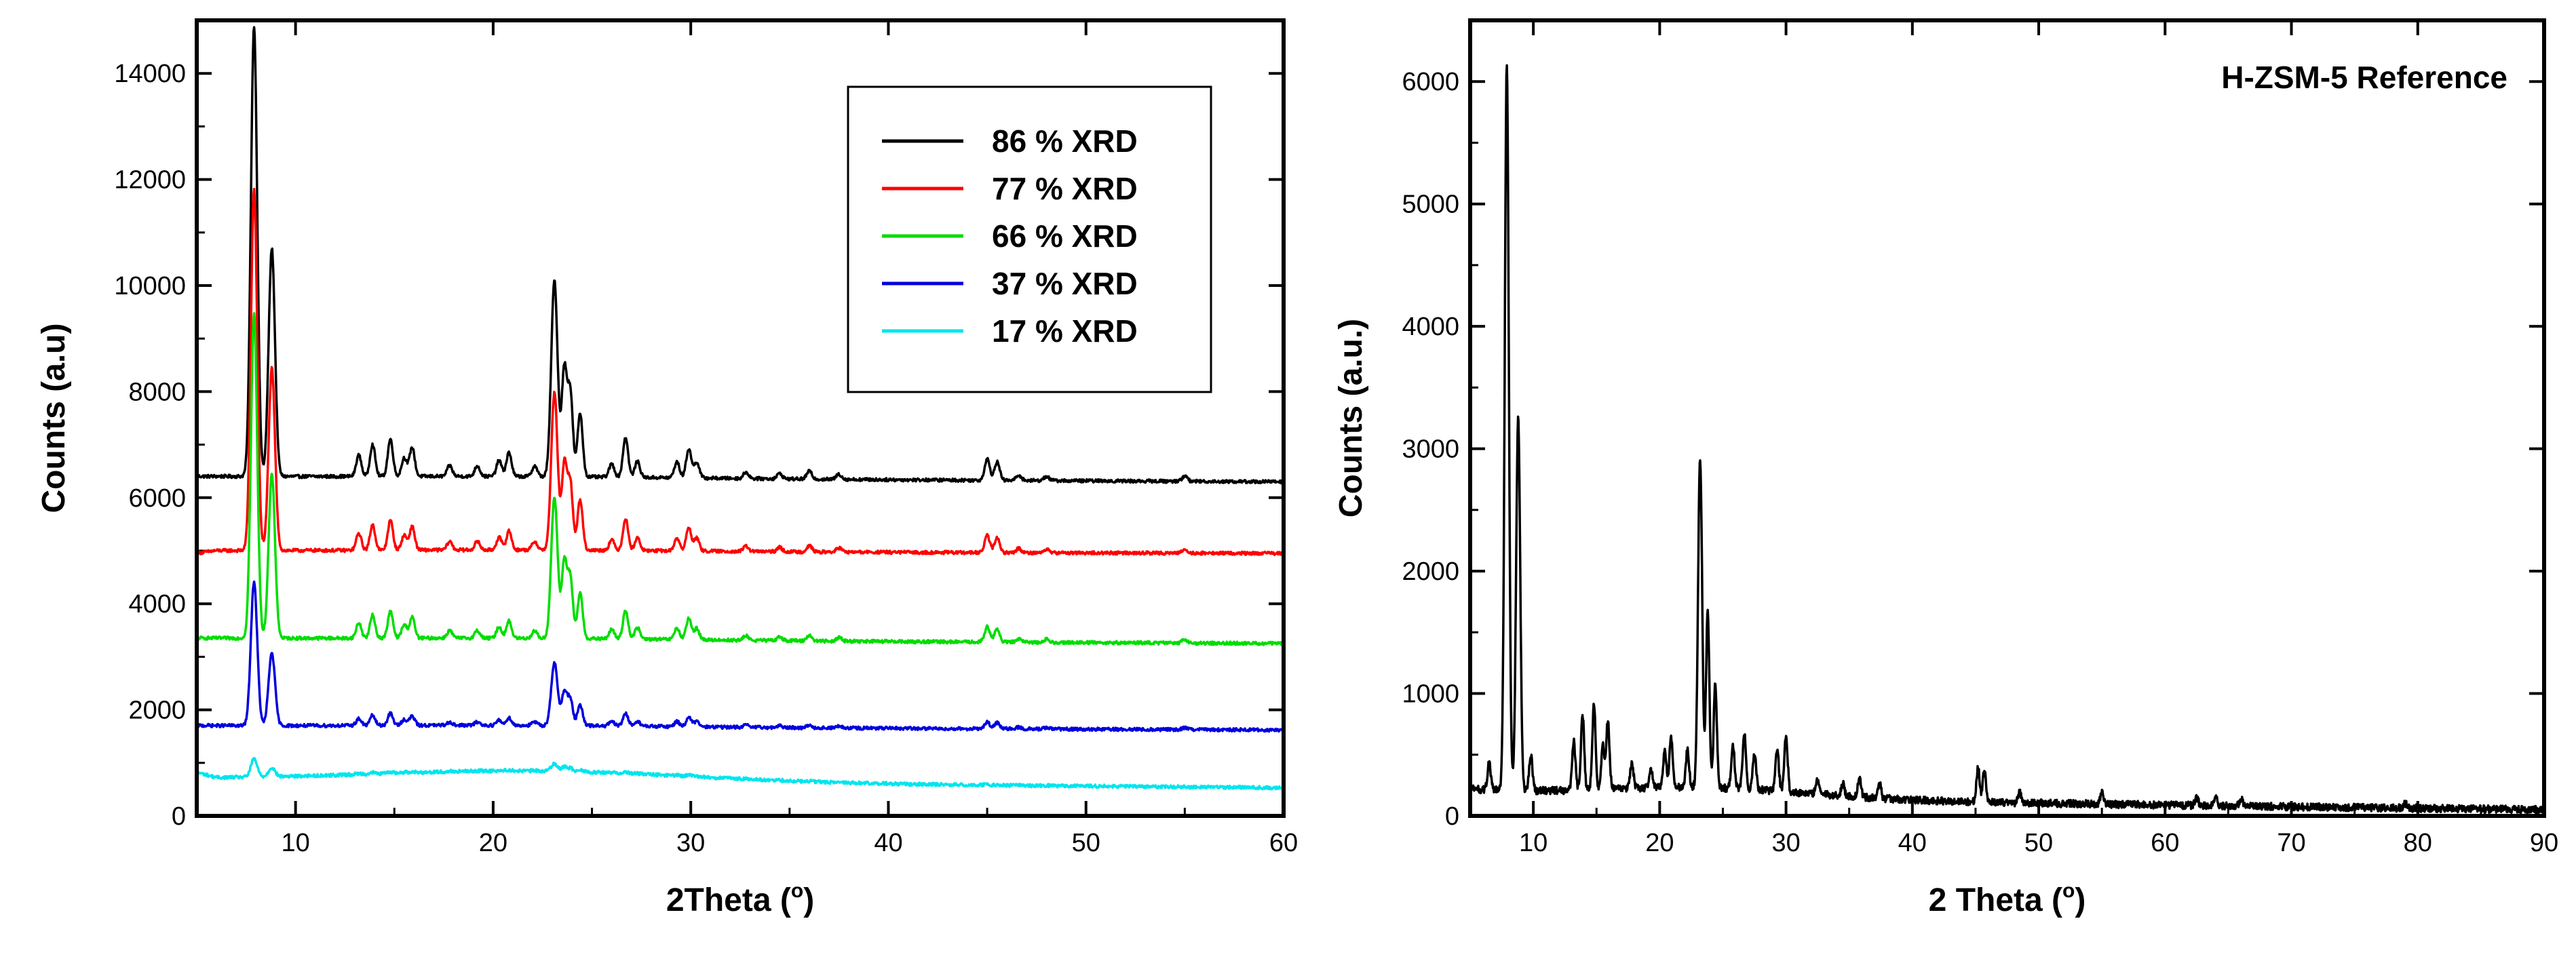 This screenshot has width=2576, height=959. Describe the element at coordinates (1065, 283) in the screenshot. I see `legend-label-3: 37 % XRD` at that location.